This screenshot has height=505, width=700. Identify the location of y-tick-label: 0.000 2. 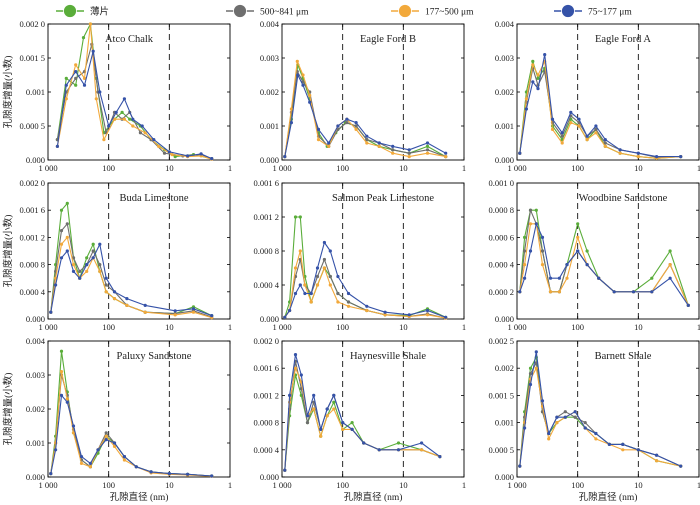
(502, 292).